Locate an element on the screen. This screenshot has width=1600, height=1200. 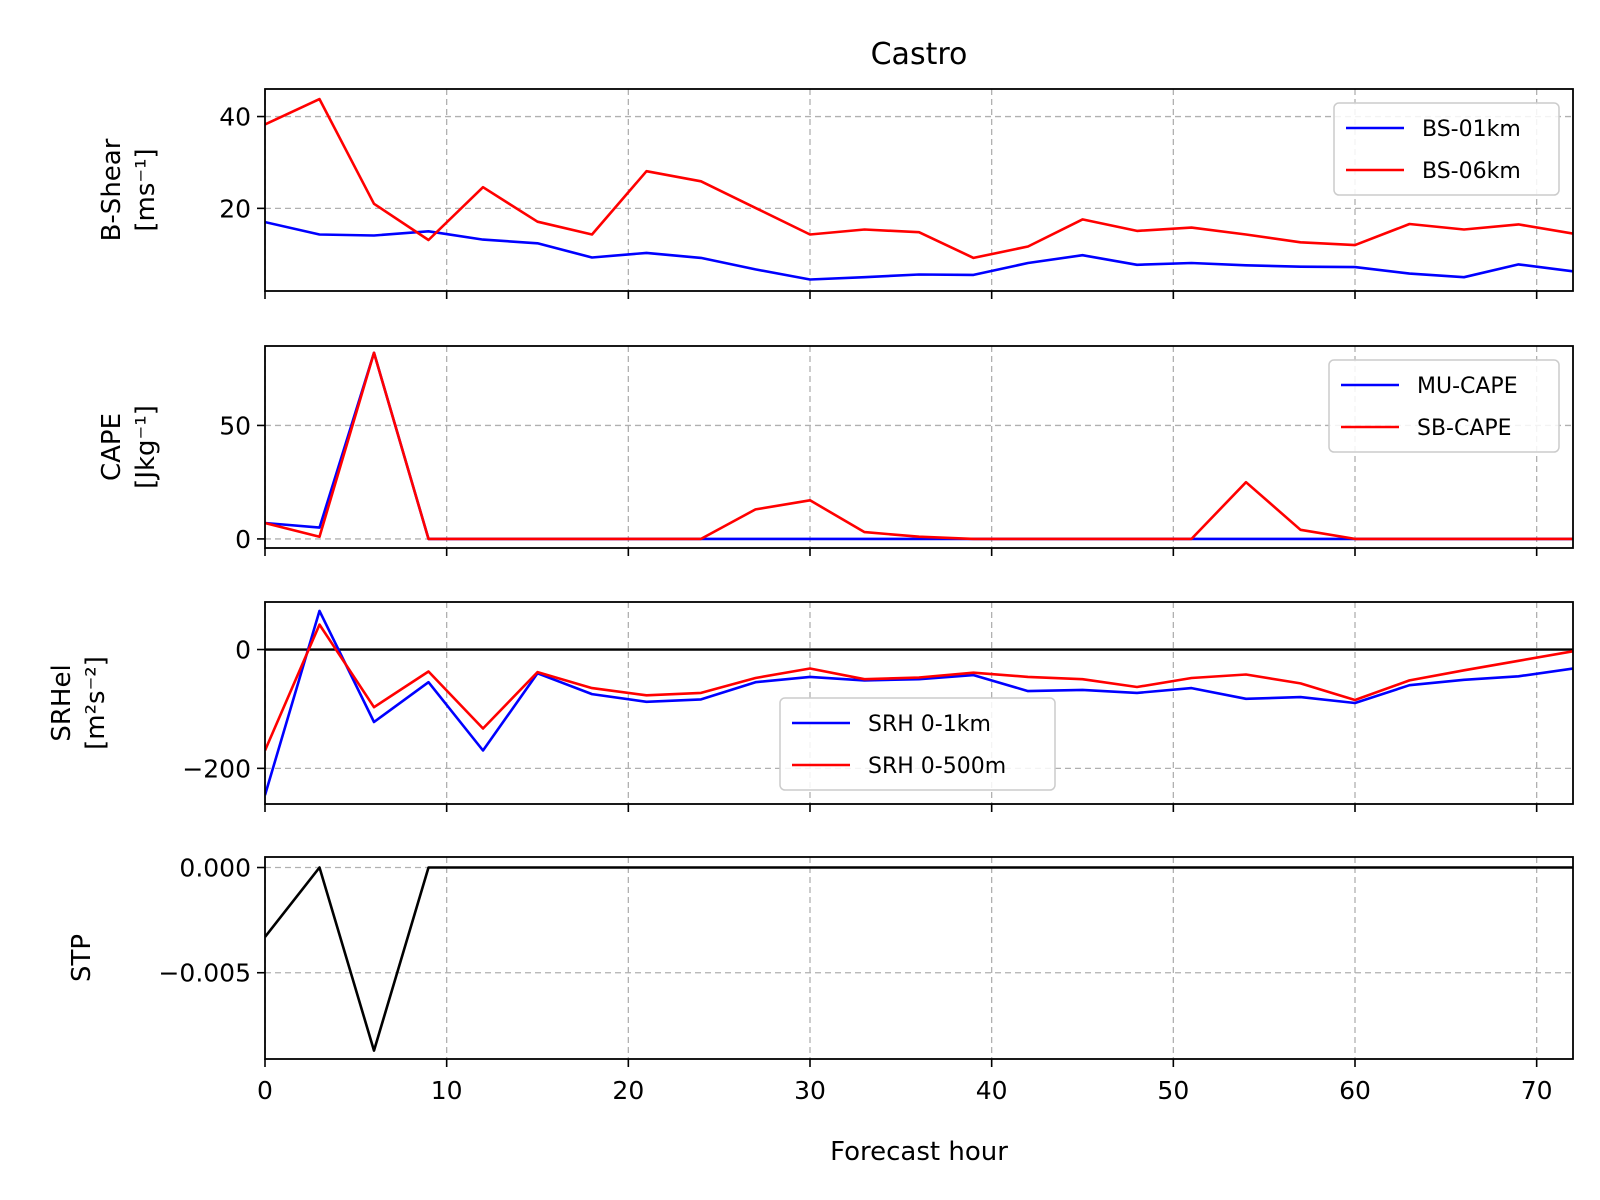
legend: MU-CAPE SB-CAPE is located at coordinates (1444, 406).